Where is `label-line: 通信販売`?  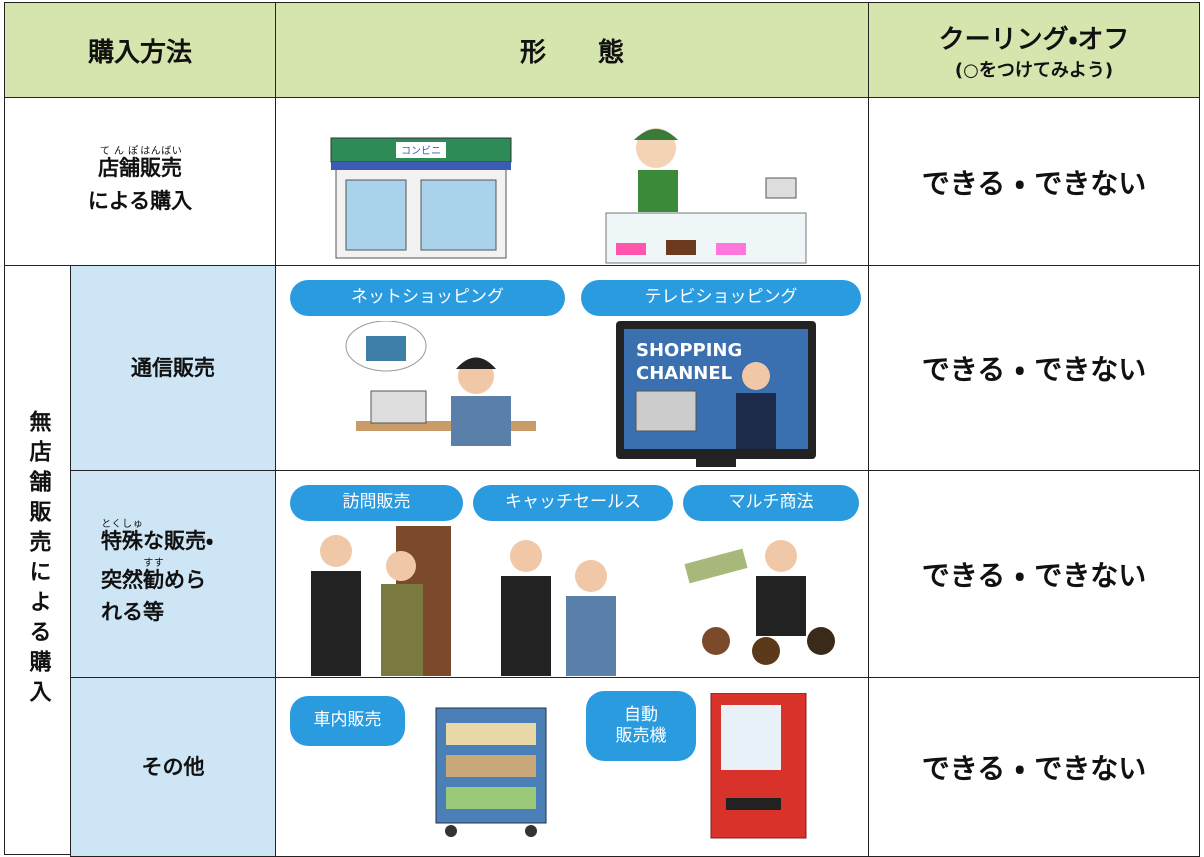 label-line: 通信販売 is located at coordinates (173, 368).